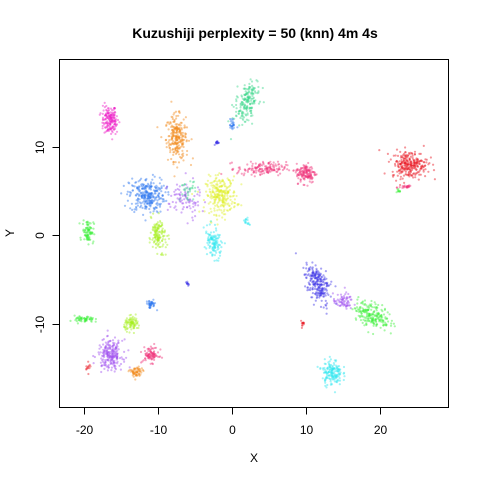 This screenshot has height=480, width=480. Describe the element at coordinates (159, 430) in the screenshot. I see `x-tick-label: -10` at that location.